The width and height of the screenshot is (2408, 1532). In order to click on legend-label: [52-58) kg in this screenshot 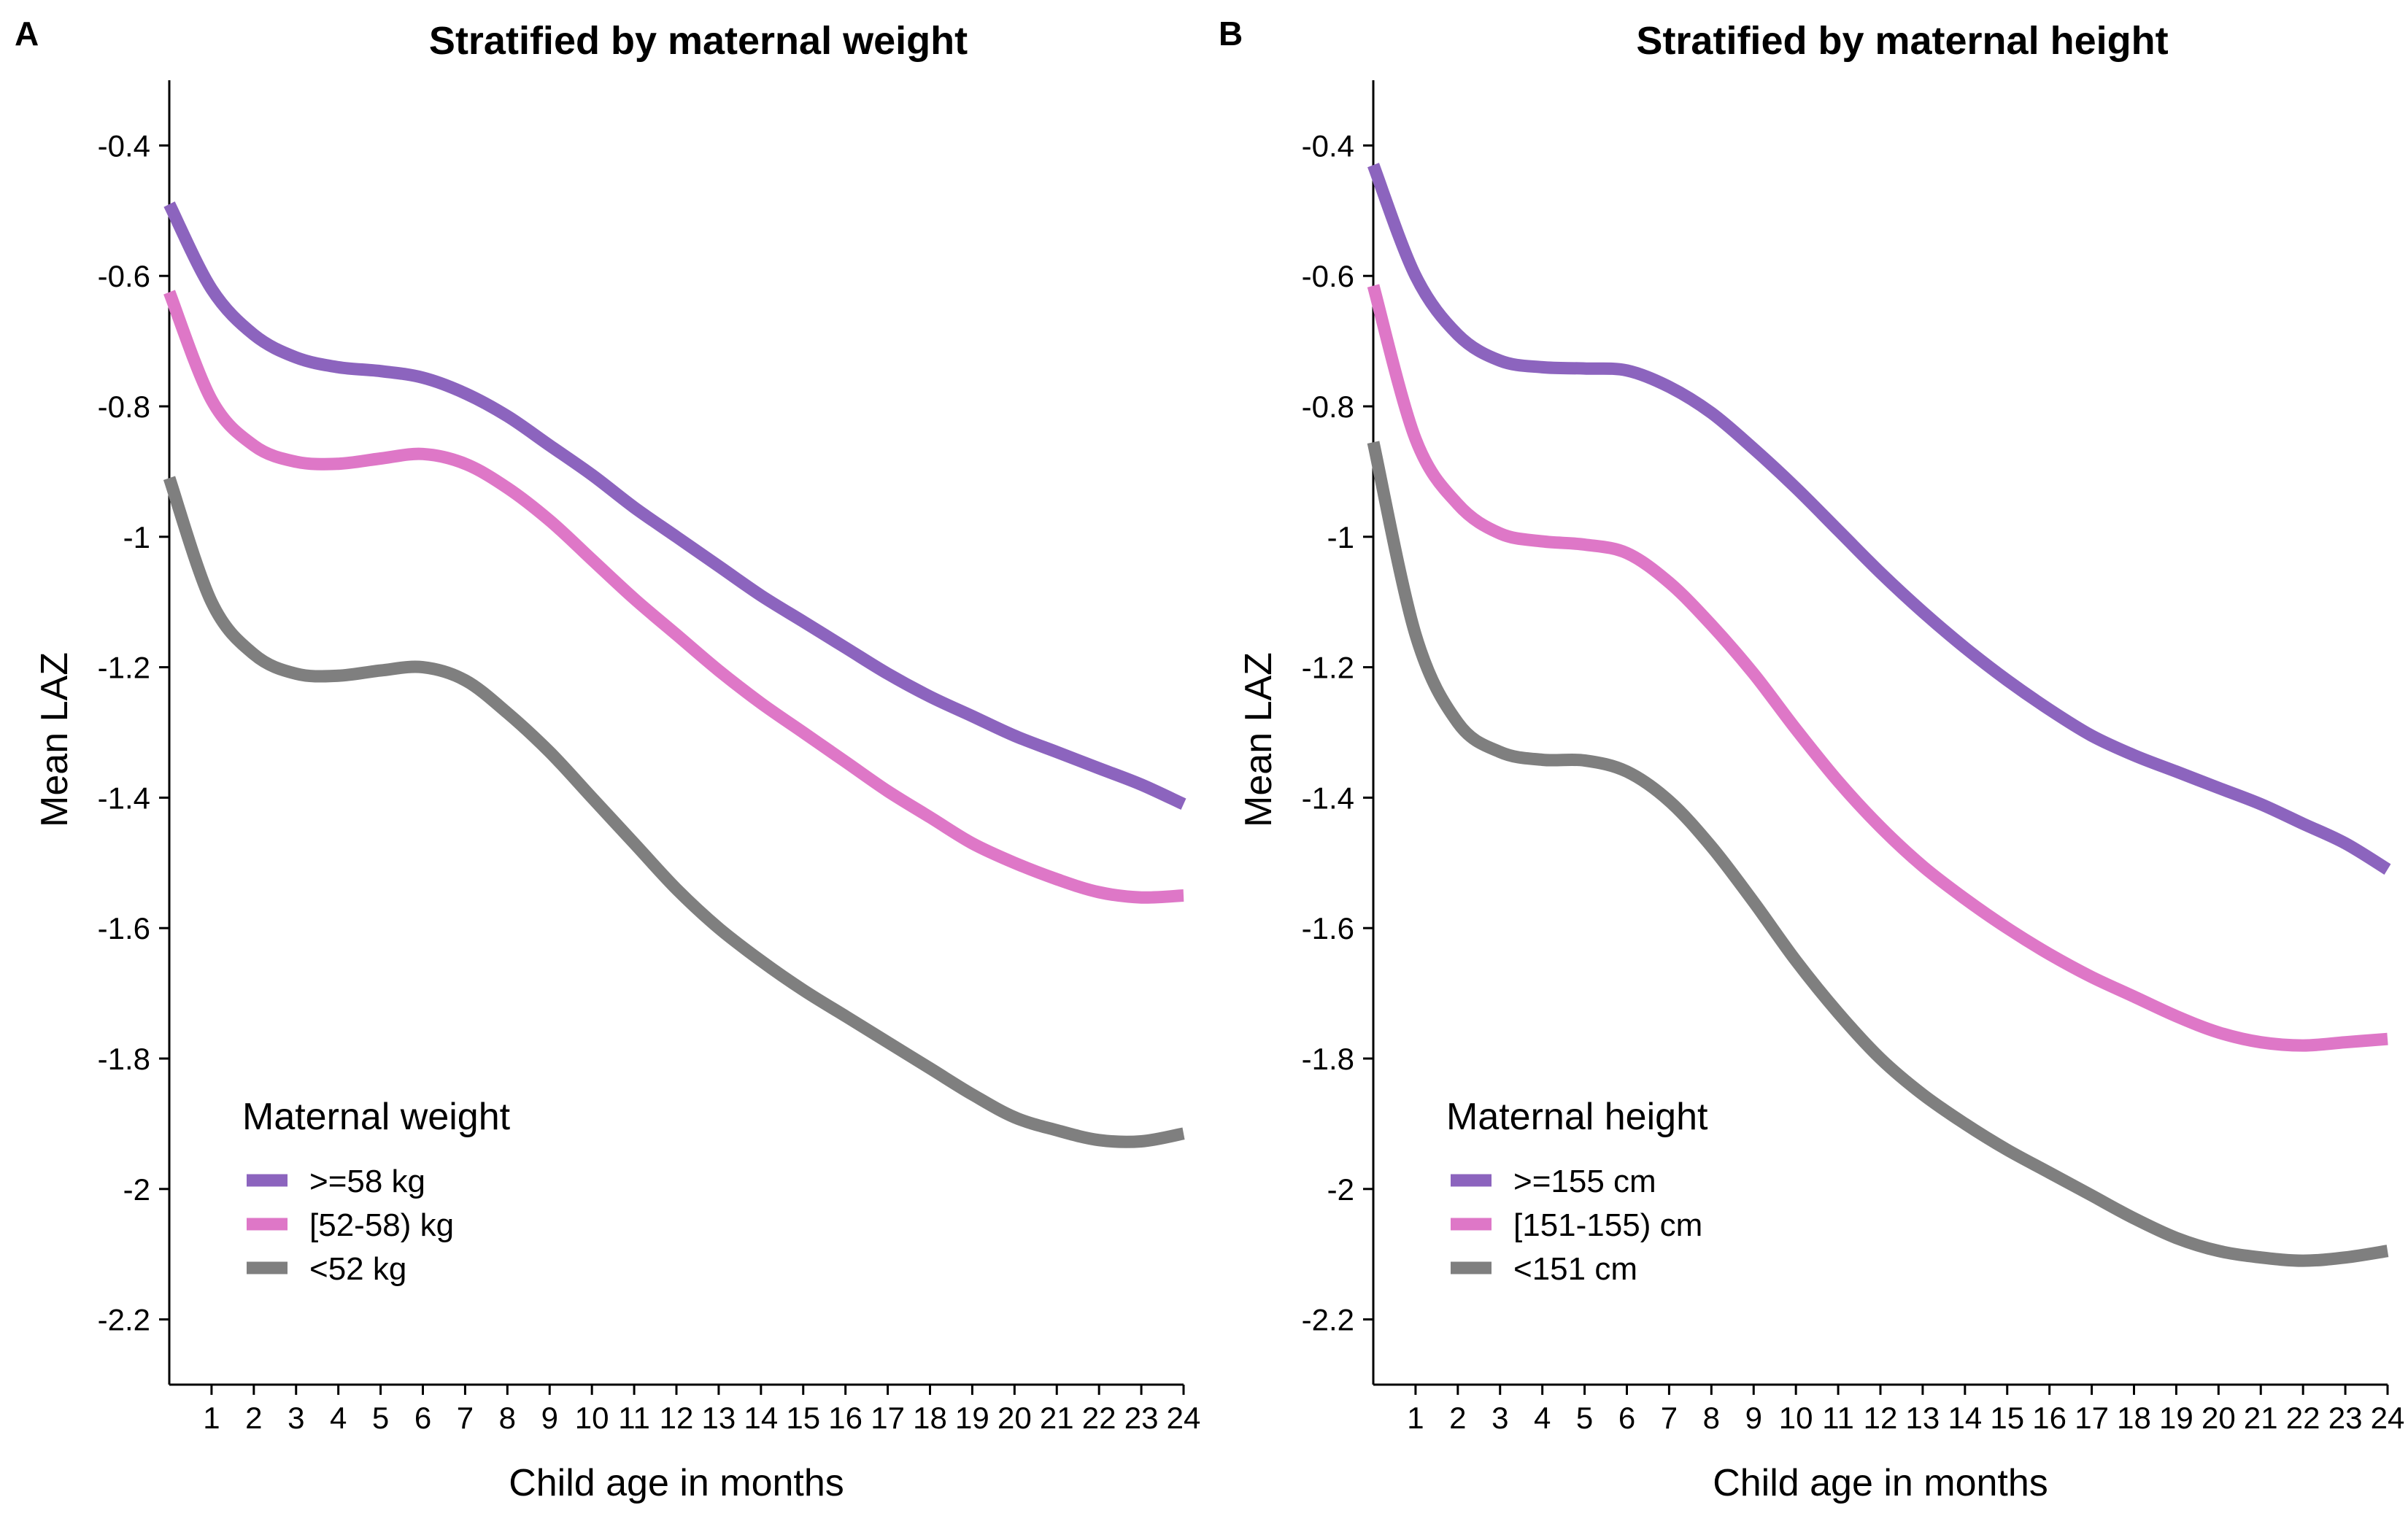, I will do `click(381, 1225)`.